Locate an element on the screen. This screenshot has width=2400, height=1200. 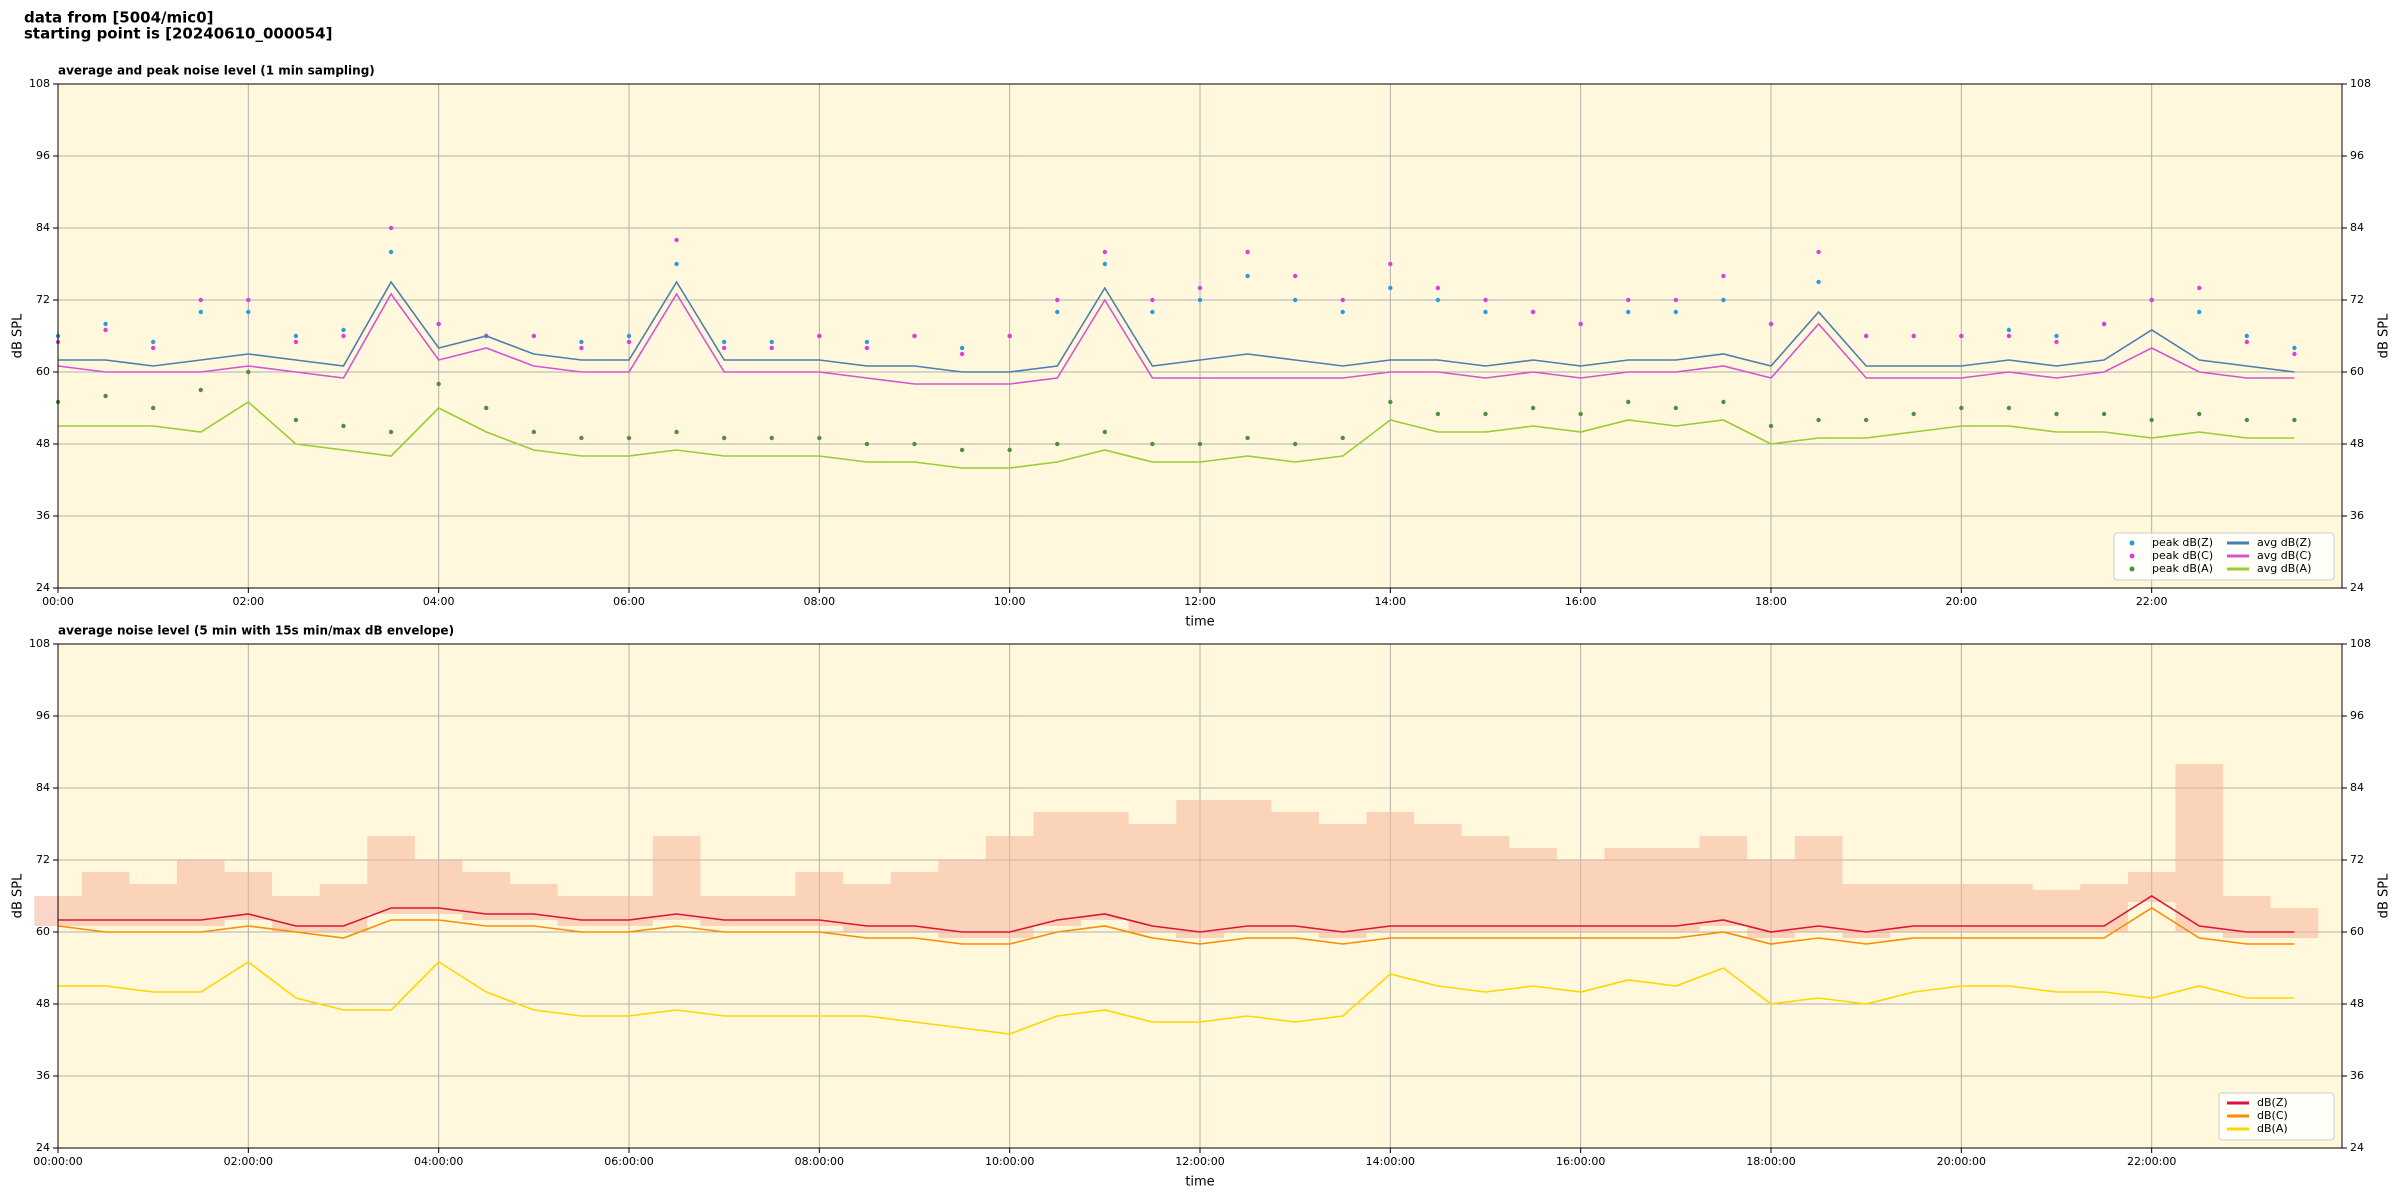
y-tick-label: 60 is located at coordinates (43, 931).